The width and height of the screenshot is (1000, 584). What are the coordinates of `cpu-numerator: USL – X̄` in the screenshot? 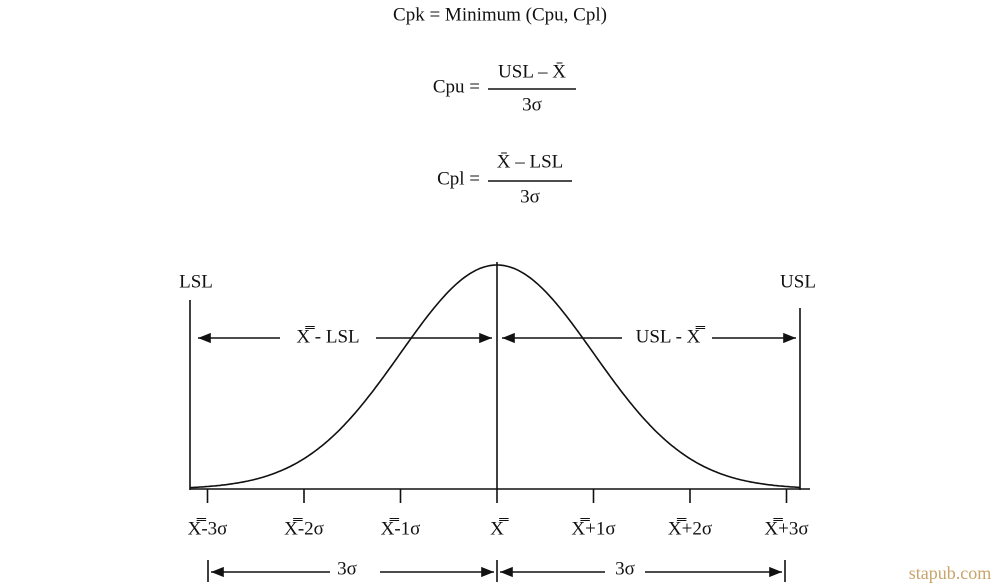 It's located at (532, 71).